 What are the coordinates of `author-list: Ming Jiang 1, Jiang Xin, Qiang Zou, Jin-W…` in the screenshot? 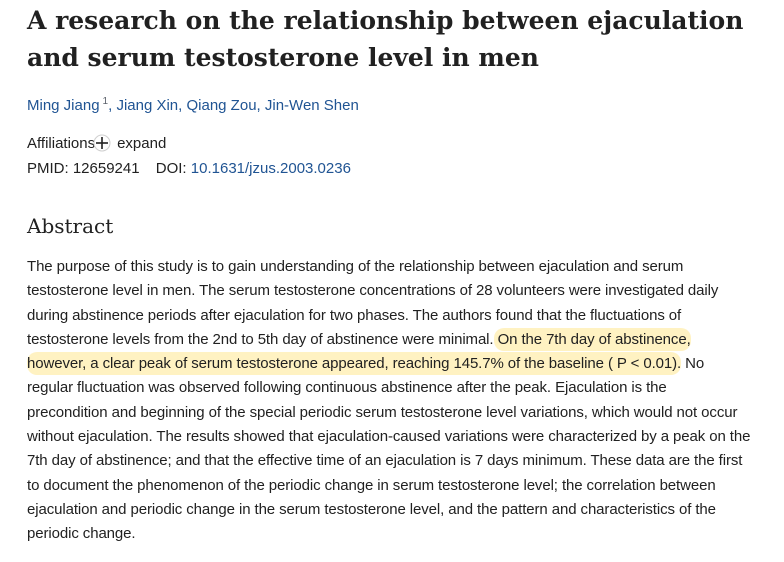 It's located at (193, 105).